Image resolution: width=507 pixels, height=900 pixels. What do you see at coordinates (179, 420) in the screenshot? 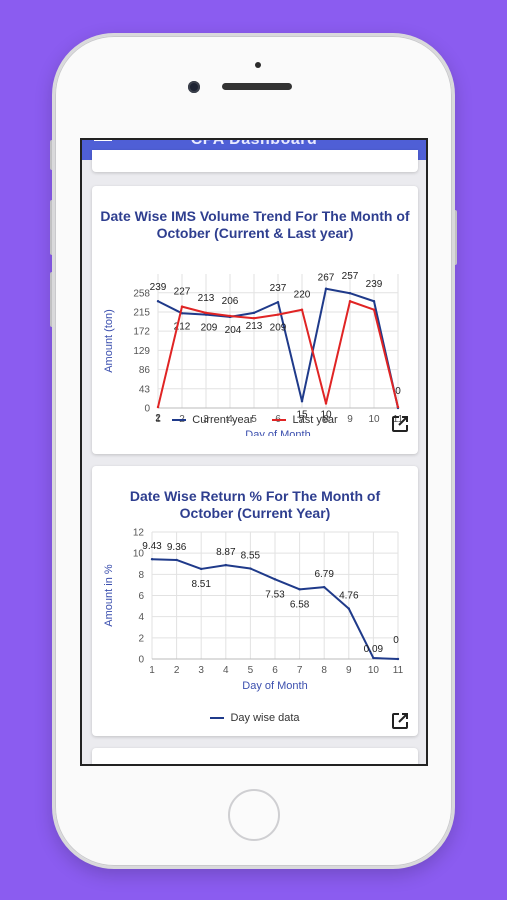
I see `legend-swatch-current` at bounding box center [179, 420].